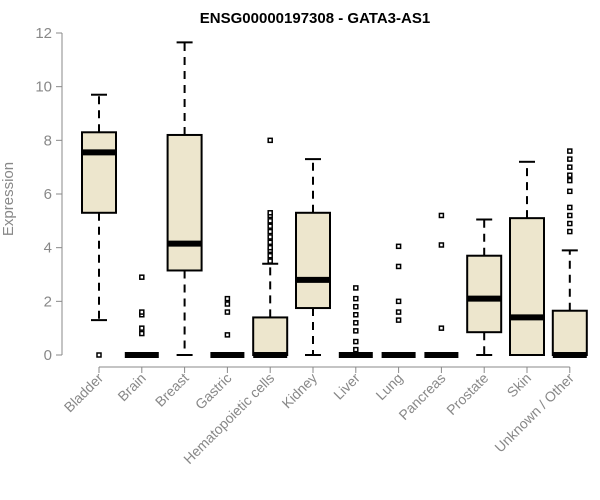 The height and width of the screenshot is (500, 600). I want to click on x-tick-label: Bladder, so click(84, 393).